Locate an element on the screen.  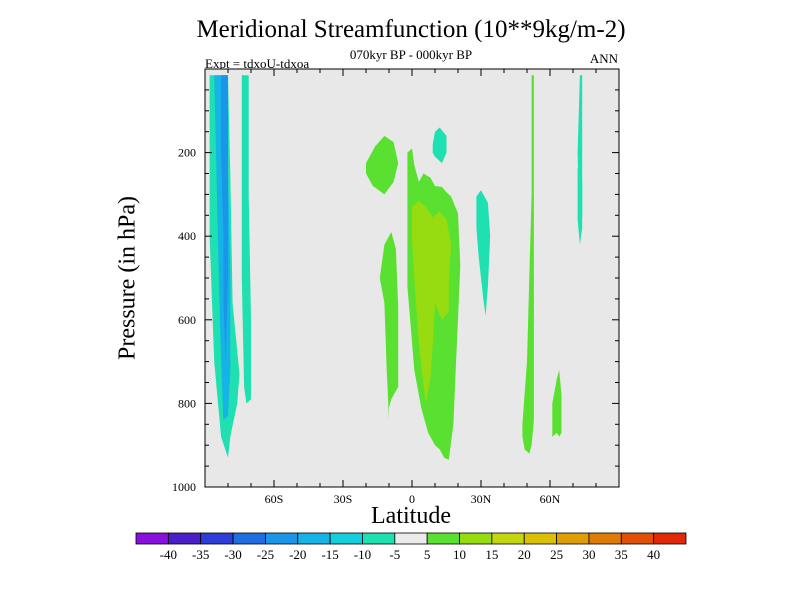
colorbar-label: 10 is located at coordinates (459, 554).